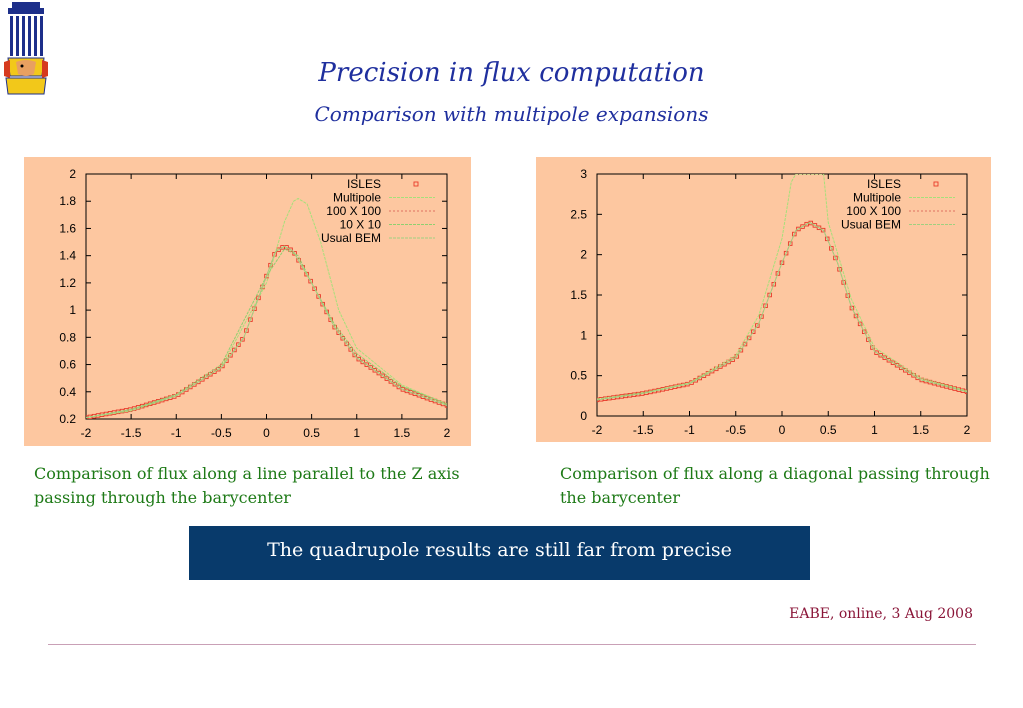 The image size is (1023, 708). Describe the element at coordinates (67, 201) in the screenshot. I see `y-tick-label: 1.8` at that location.